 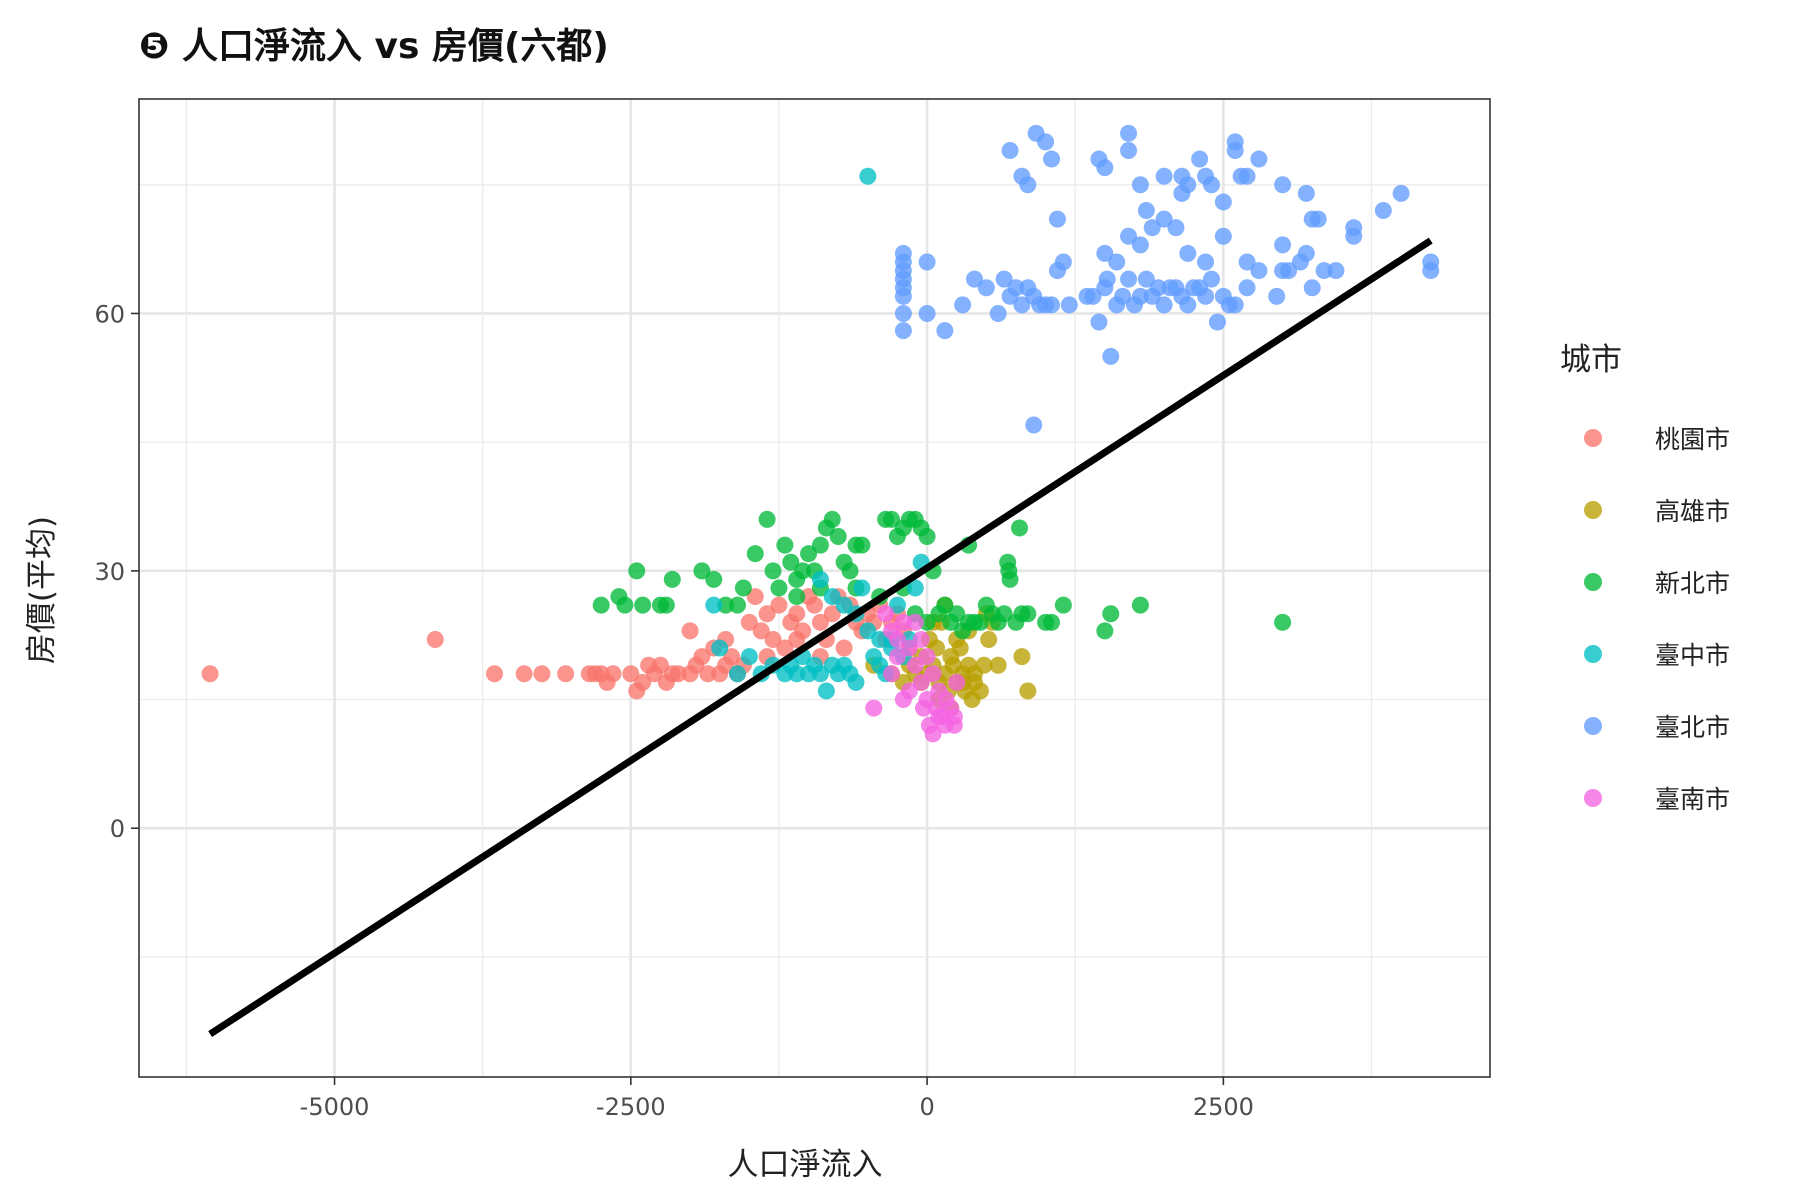 I want to click on legend-label: 臺南市, so click(x=1692, y=799).